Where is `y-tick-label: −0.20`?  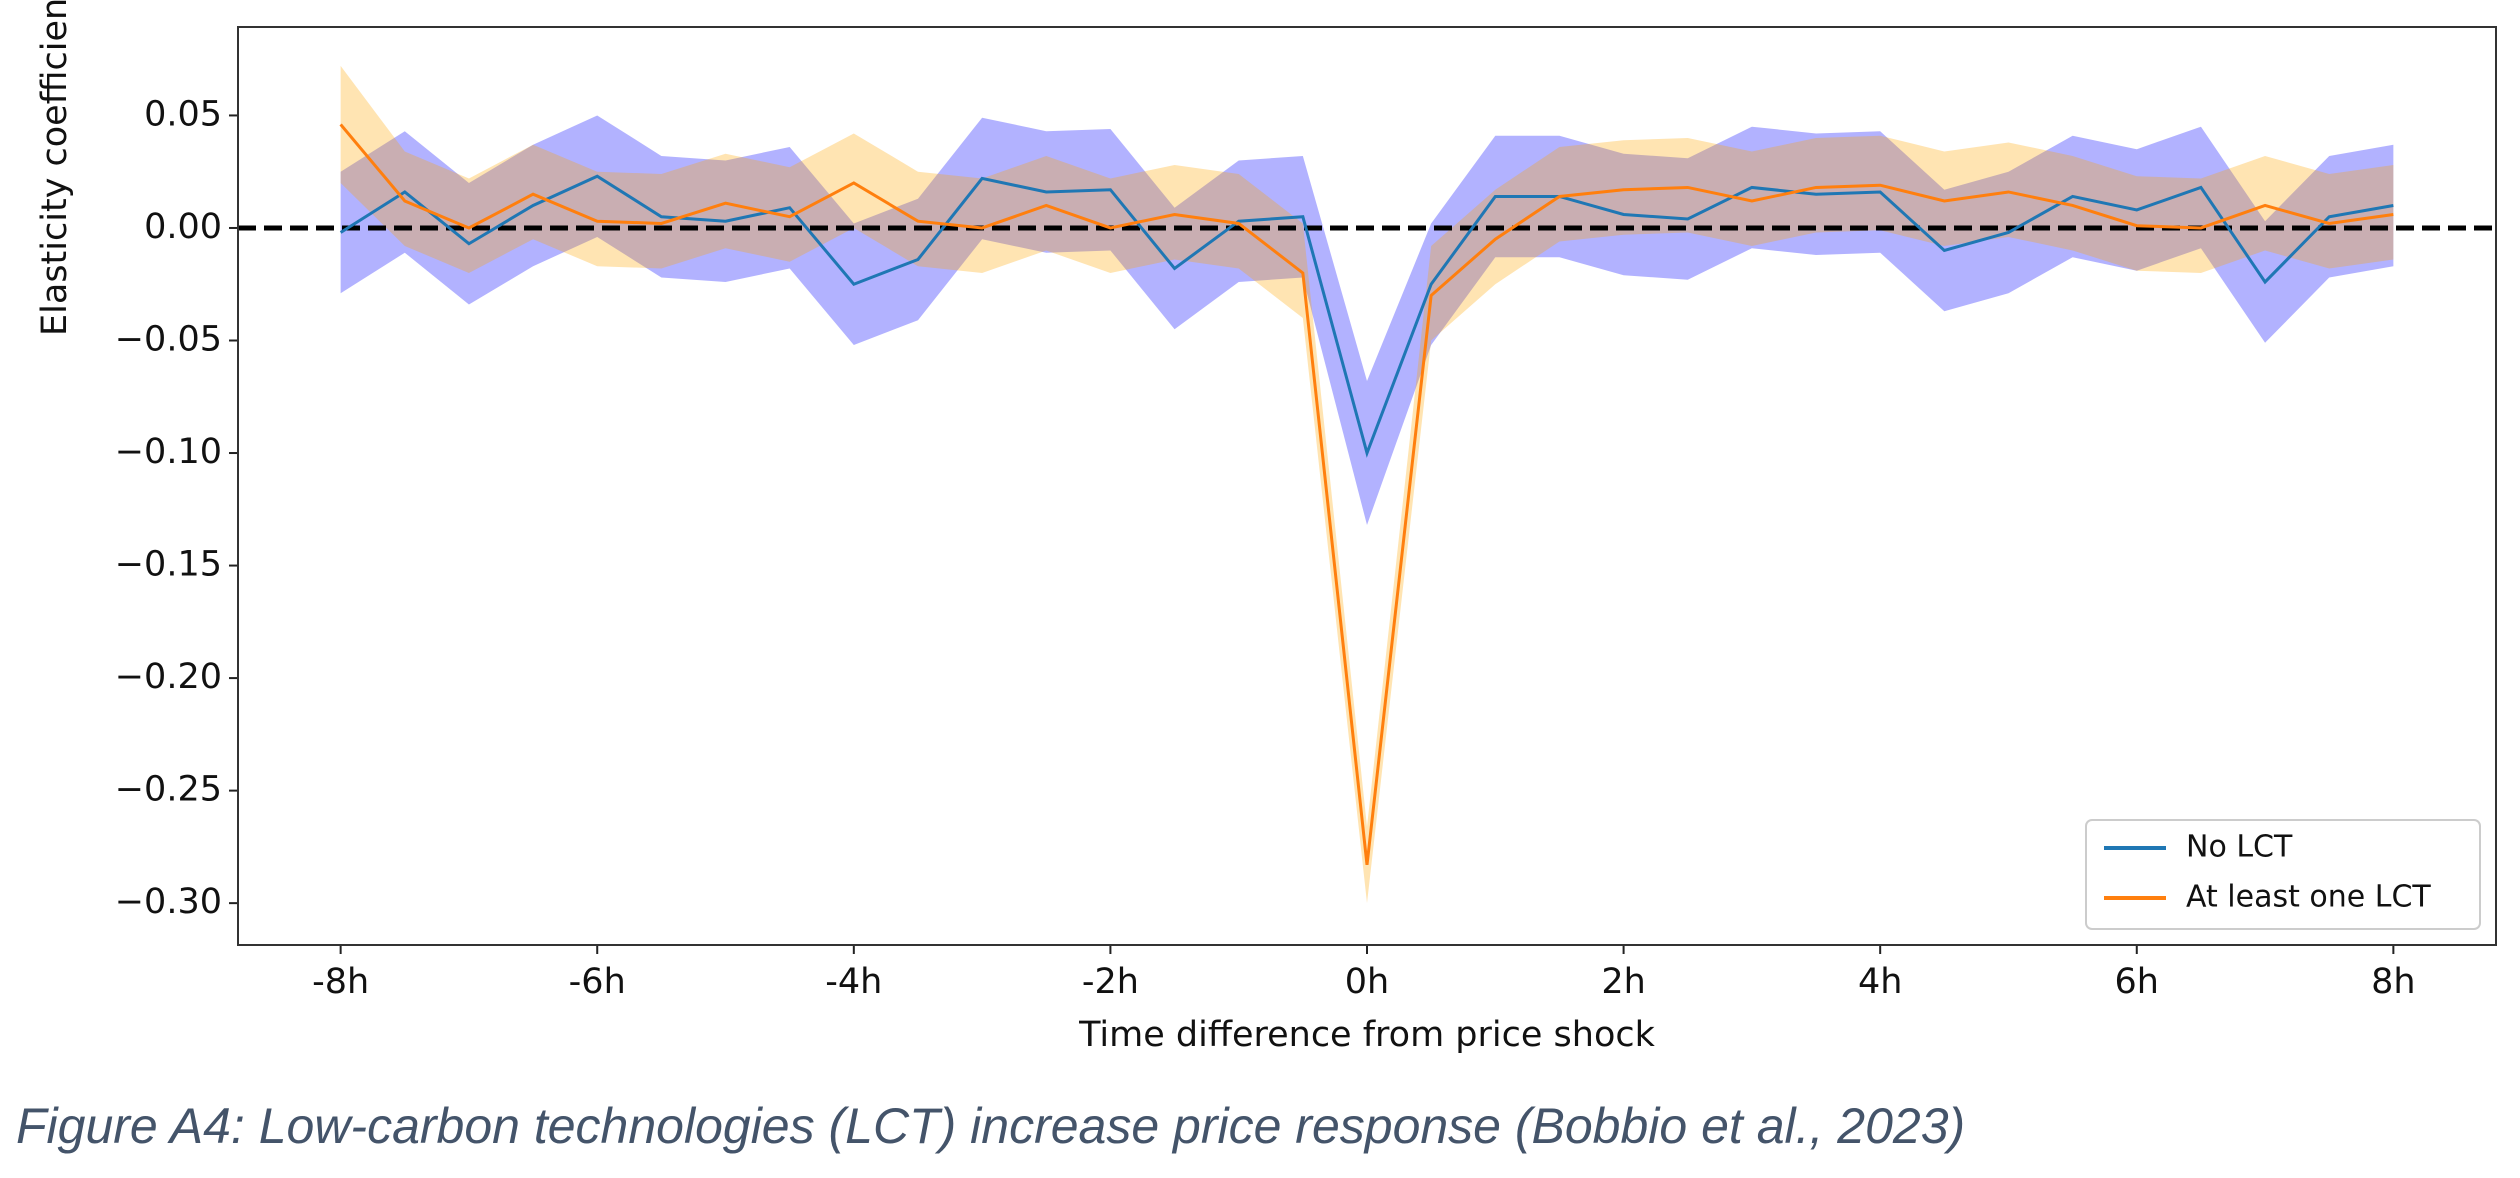 y-tick-label: −0.20 is located at coordinates (168, 677).